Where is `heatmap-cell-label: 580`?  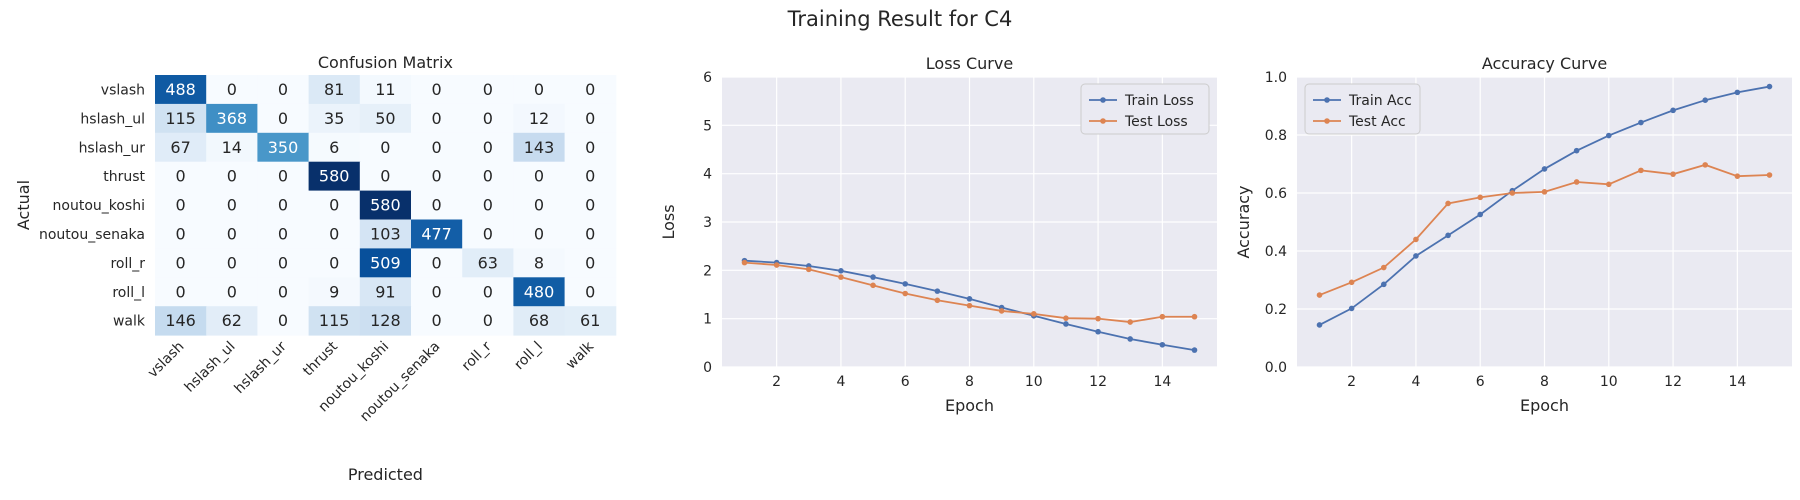
heatmap-cell-label: 580 is located at coordinates (385, 205).